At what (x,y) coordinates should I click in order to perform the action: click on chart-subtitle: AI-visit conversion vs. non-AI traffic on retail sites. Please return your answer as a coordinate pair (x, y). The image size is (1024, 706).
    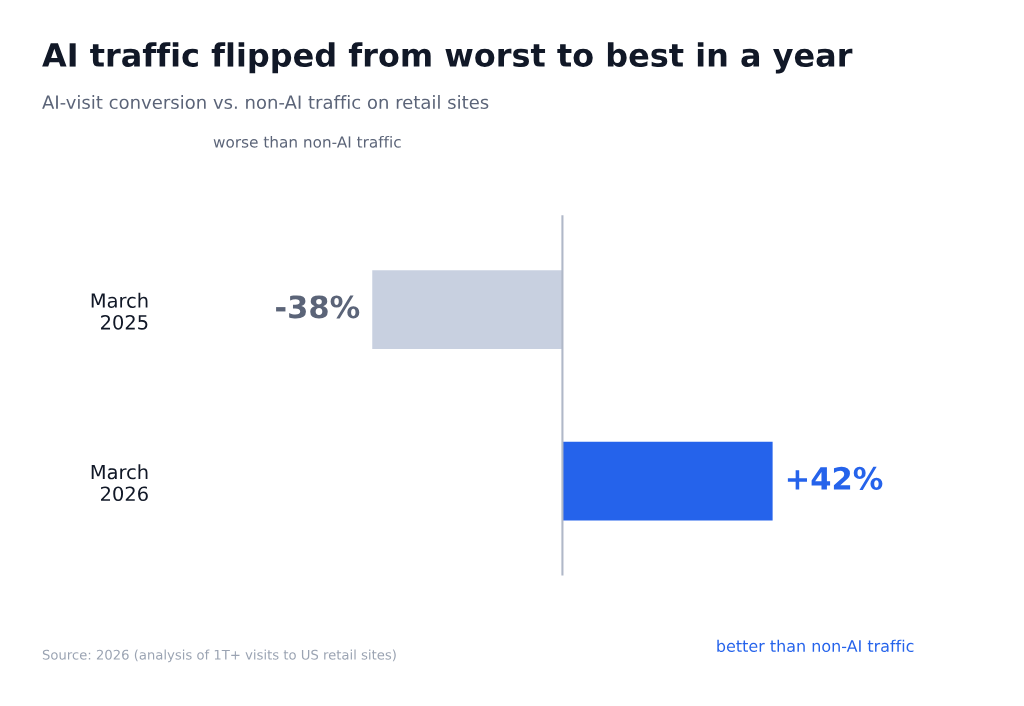
    Looking at the image, I should click on (265, 102).